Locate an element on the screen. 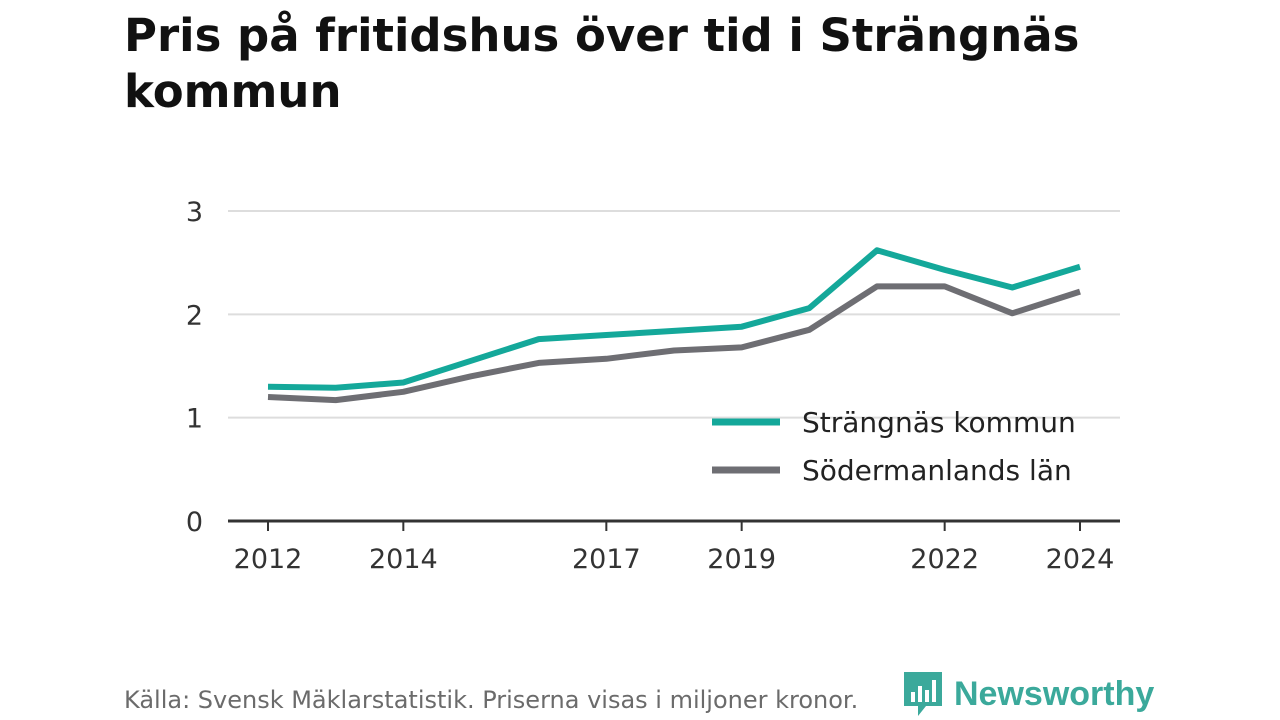 The image size is (1280, 720). legend-label-1: Södermanlands län is located at coordinates (937, 470).